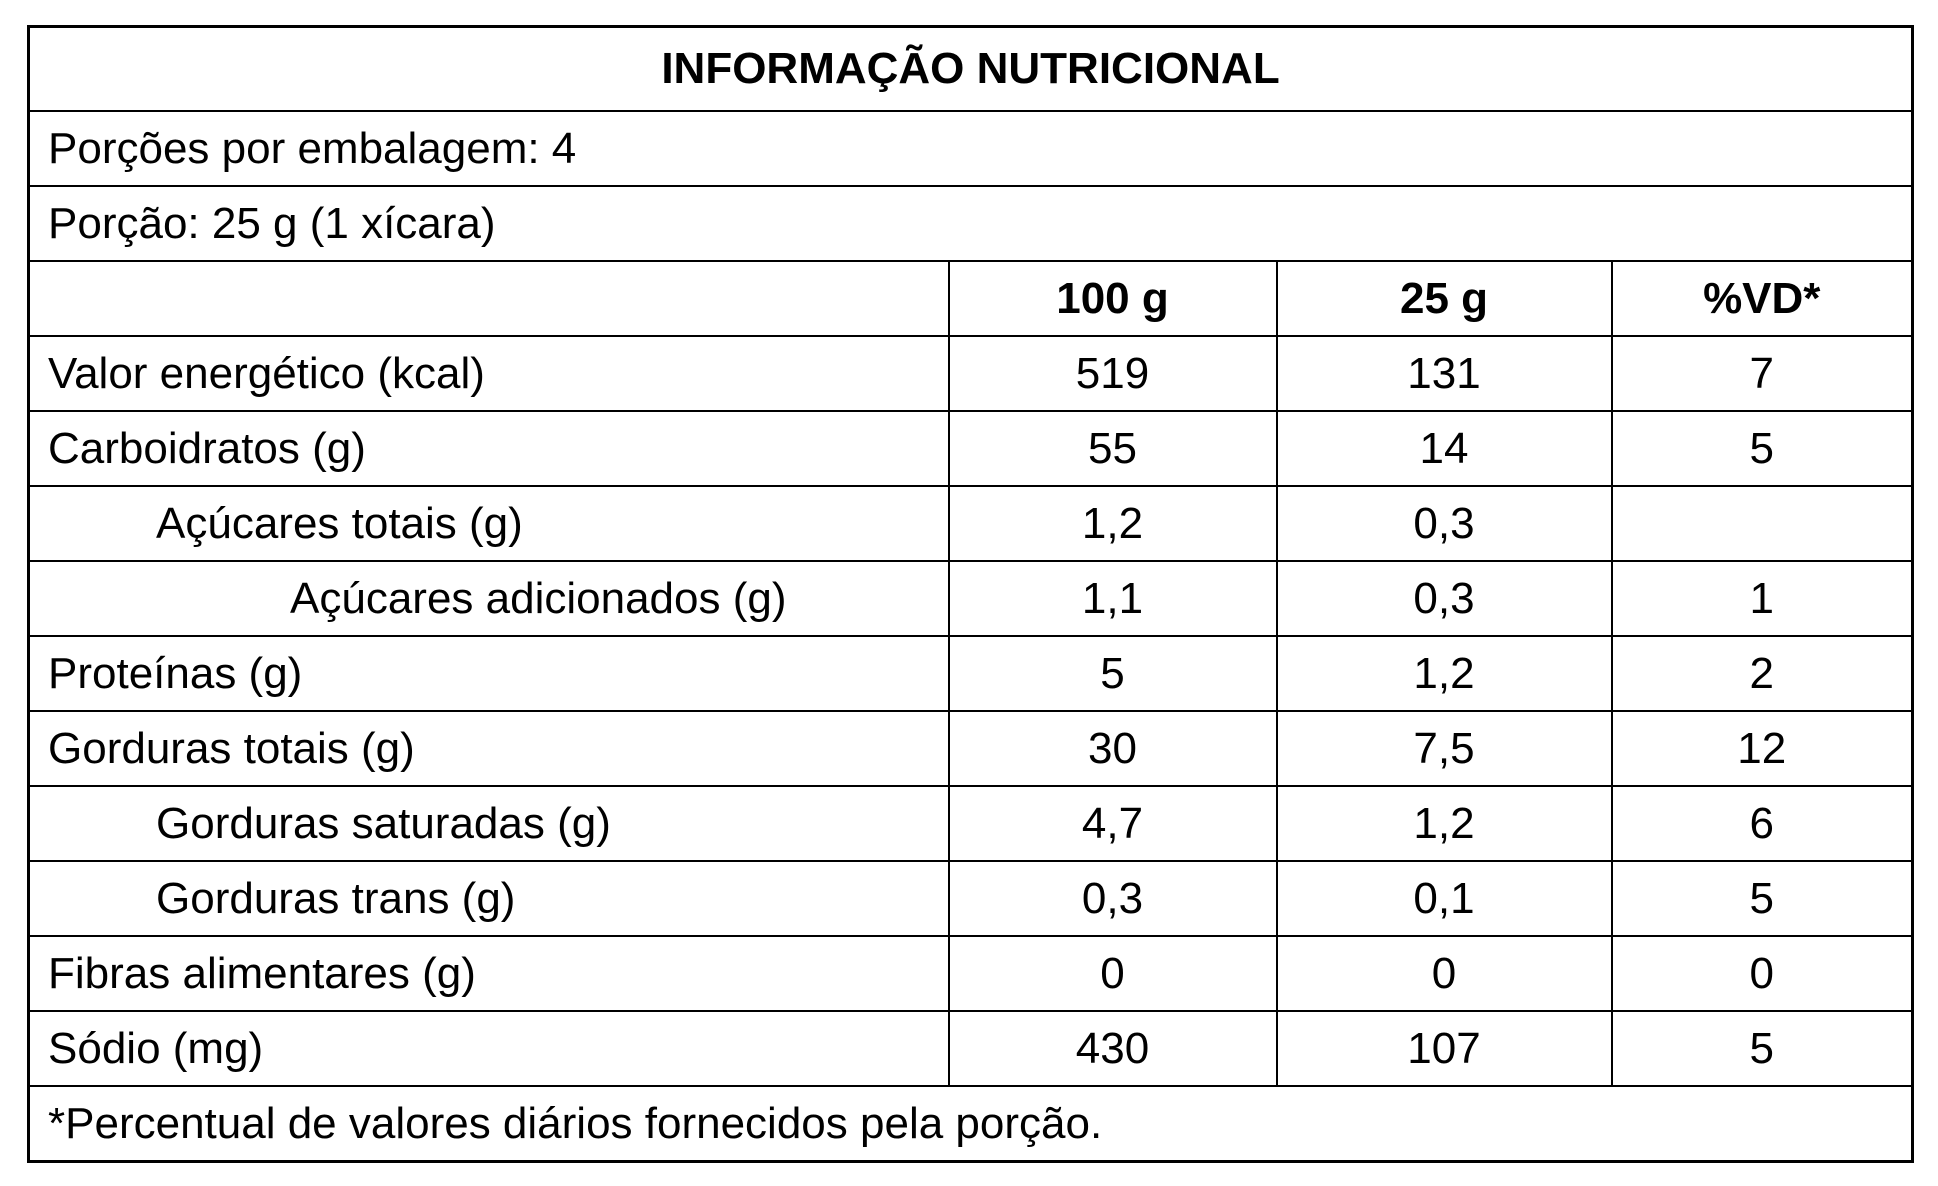 The width and height of the screenshot is (1938, 1186). Describe the element at coordinates (1444, 748) in the screenshot. I see `nutrient-value: 7,5` at that location.